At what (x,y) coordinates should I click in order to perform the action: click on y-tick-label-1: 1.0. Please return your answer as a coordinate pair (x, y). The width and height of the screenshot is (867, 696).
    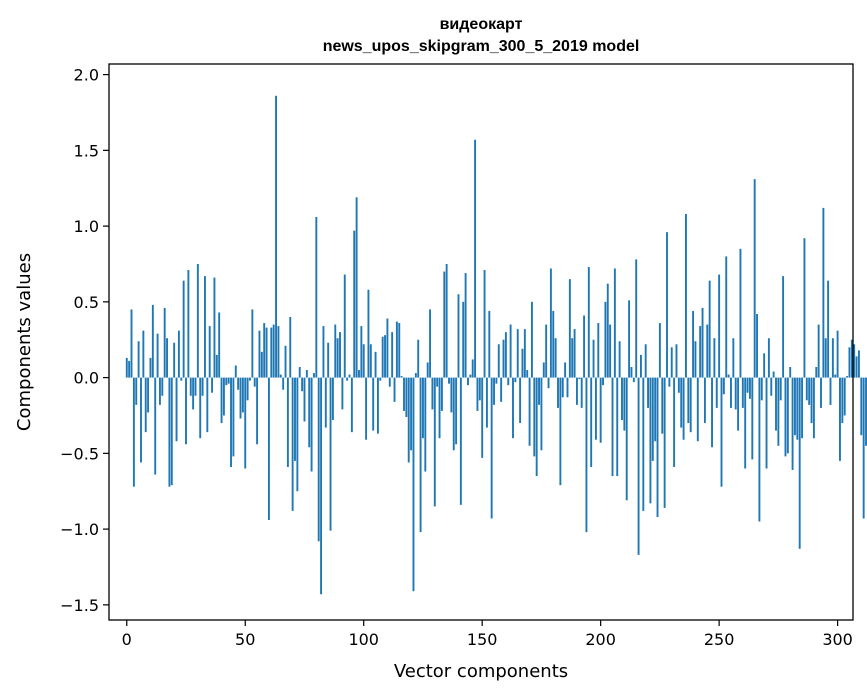
    Looking at the image, I should click on (86, 226).